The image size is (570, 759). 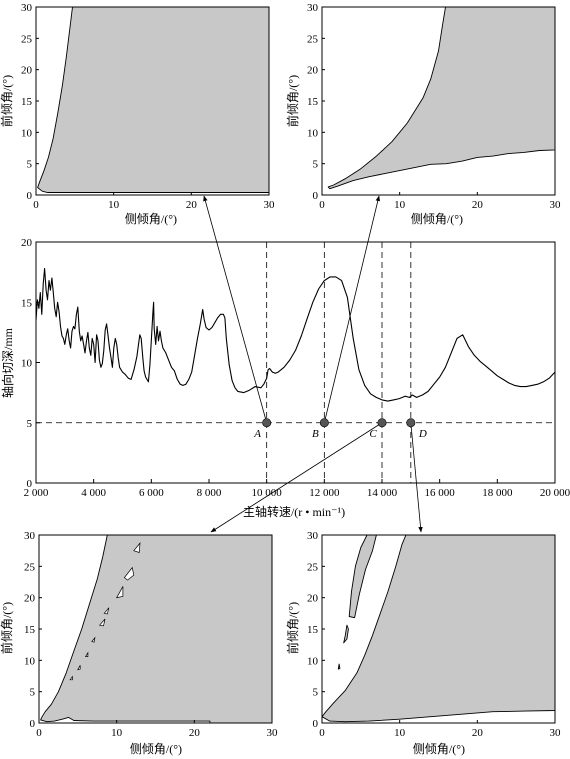 I want to click on inset-a-frame, so click(x=152, y=101).